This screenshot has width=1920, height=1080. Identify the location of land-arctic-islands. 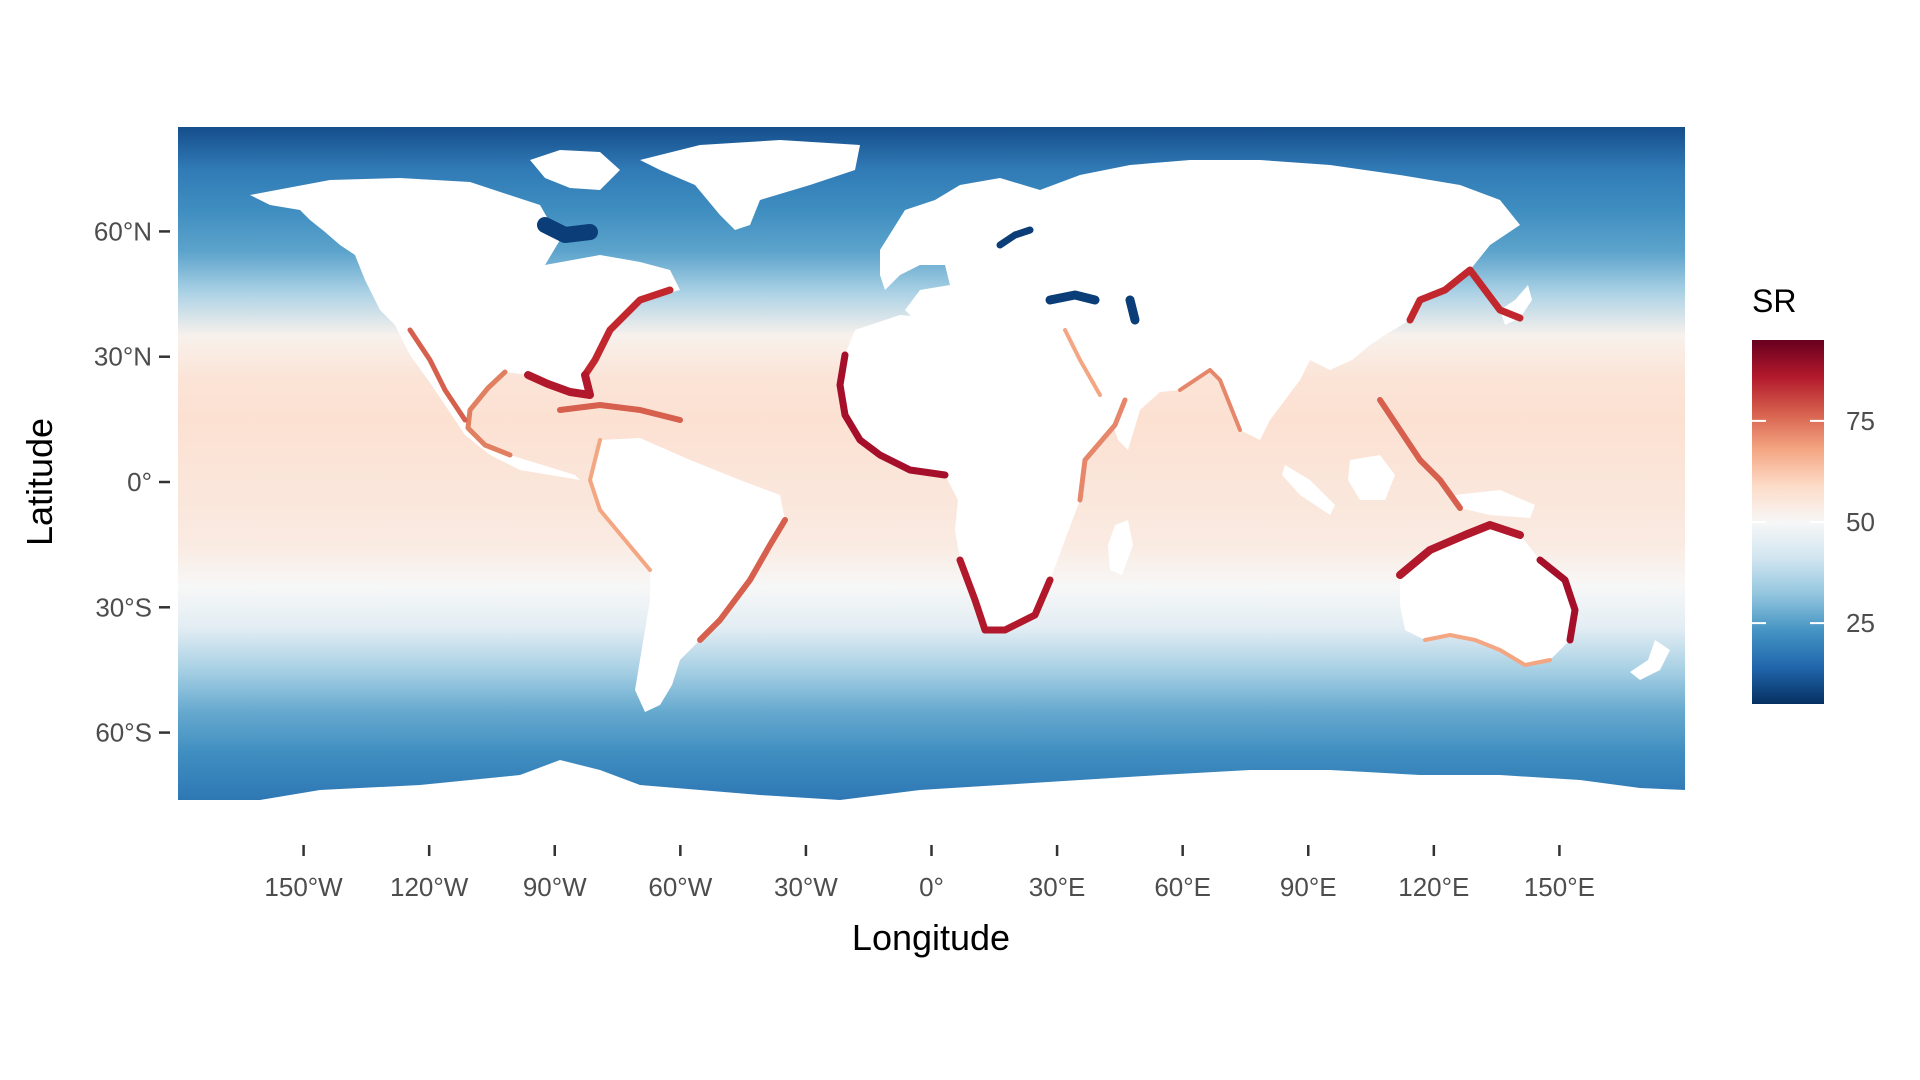
(575, 170).